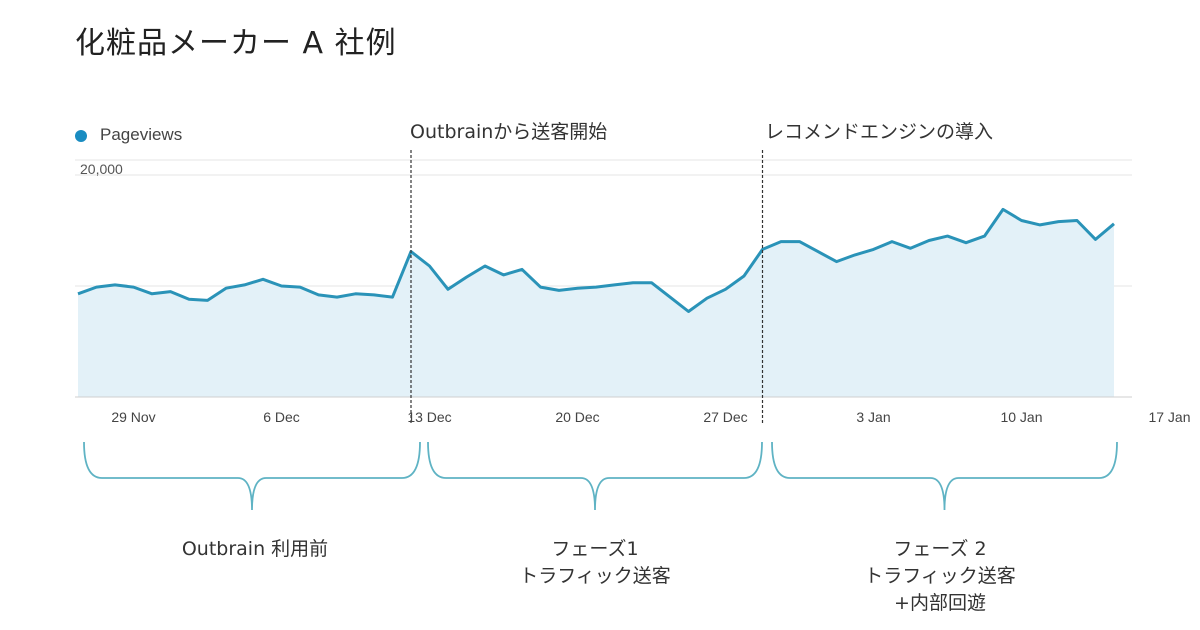 This screenshot has width=1200, height=630. Describe the element at coordinates (1169, 417) in the screenshot. I see `x-tick-label-7: 17 Jan` at that location.